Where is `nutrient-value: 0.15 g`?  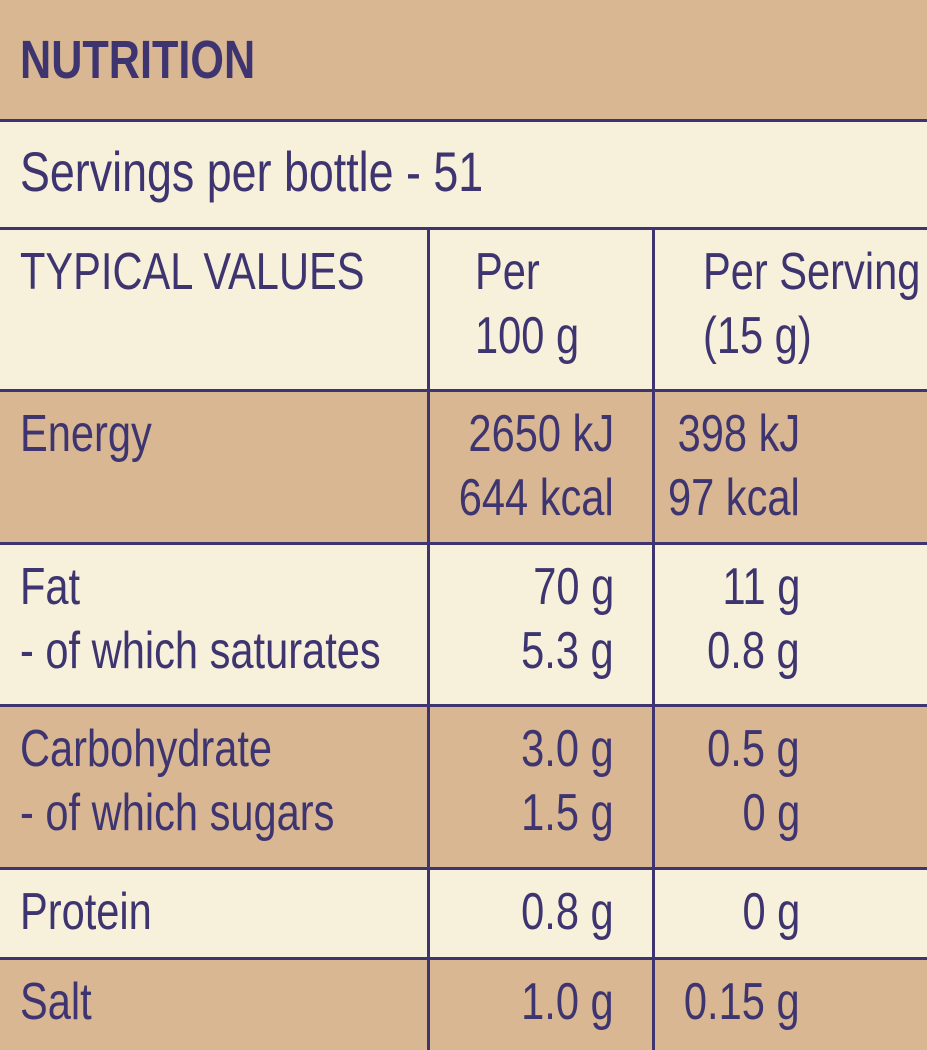
nutrient-value: 0.15 g is located at coordinates (742, 1002).